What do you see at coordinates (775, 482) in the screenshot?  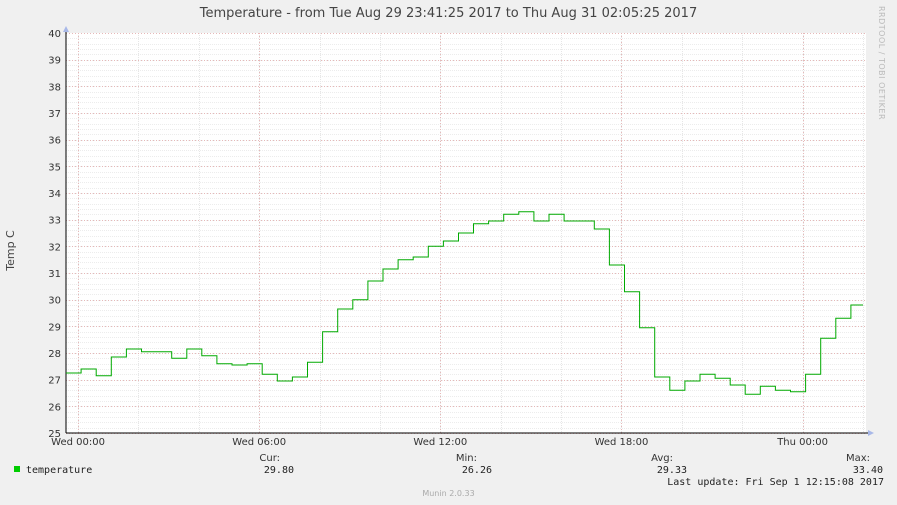 I see `last-update: Last update: Fri Sep 1 12:15:08 2017` at bounding box center [775, 482].